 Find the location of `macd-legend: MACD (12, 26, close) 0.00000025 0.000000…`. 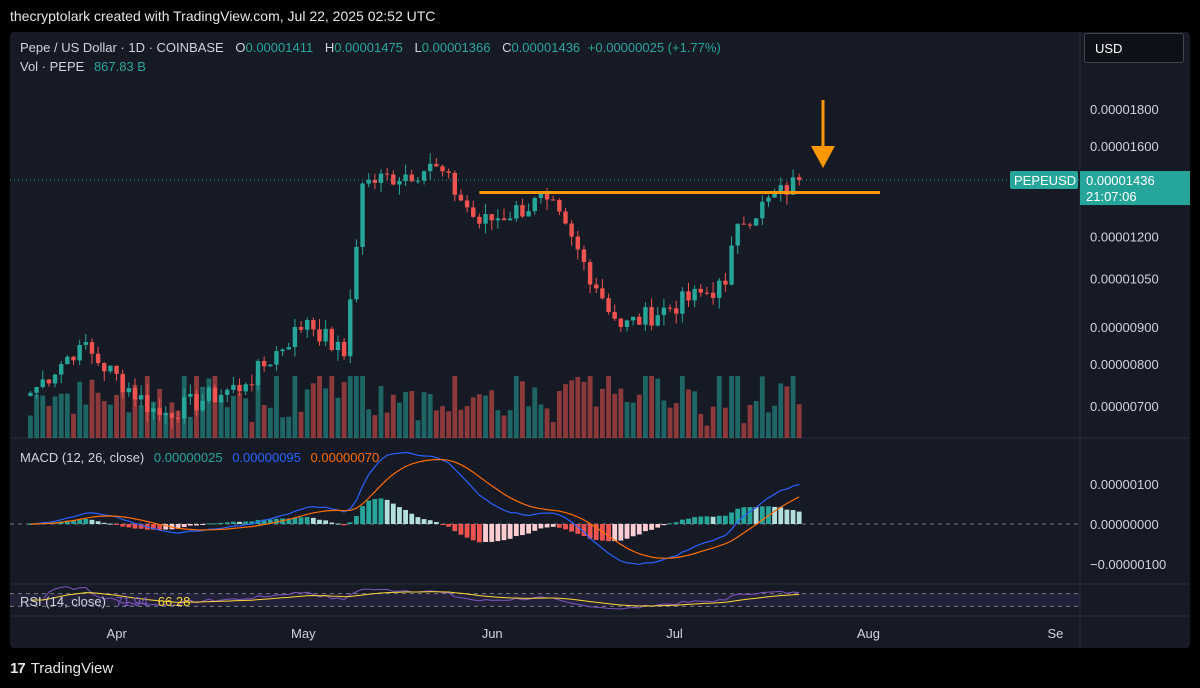

macd-legend: MACD (12, 26, close) 0.00000025 0.000000… is located at coordinates (199, 457).